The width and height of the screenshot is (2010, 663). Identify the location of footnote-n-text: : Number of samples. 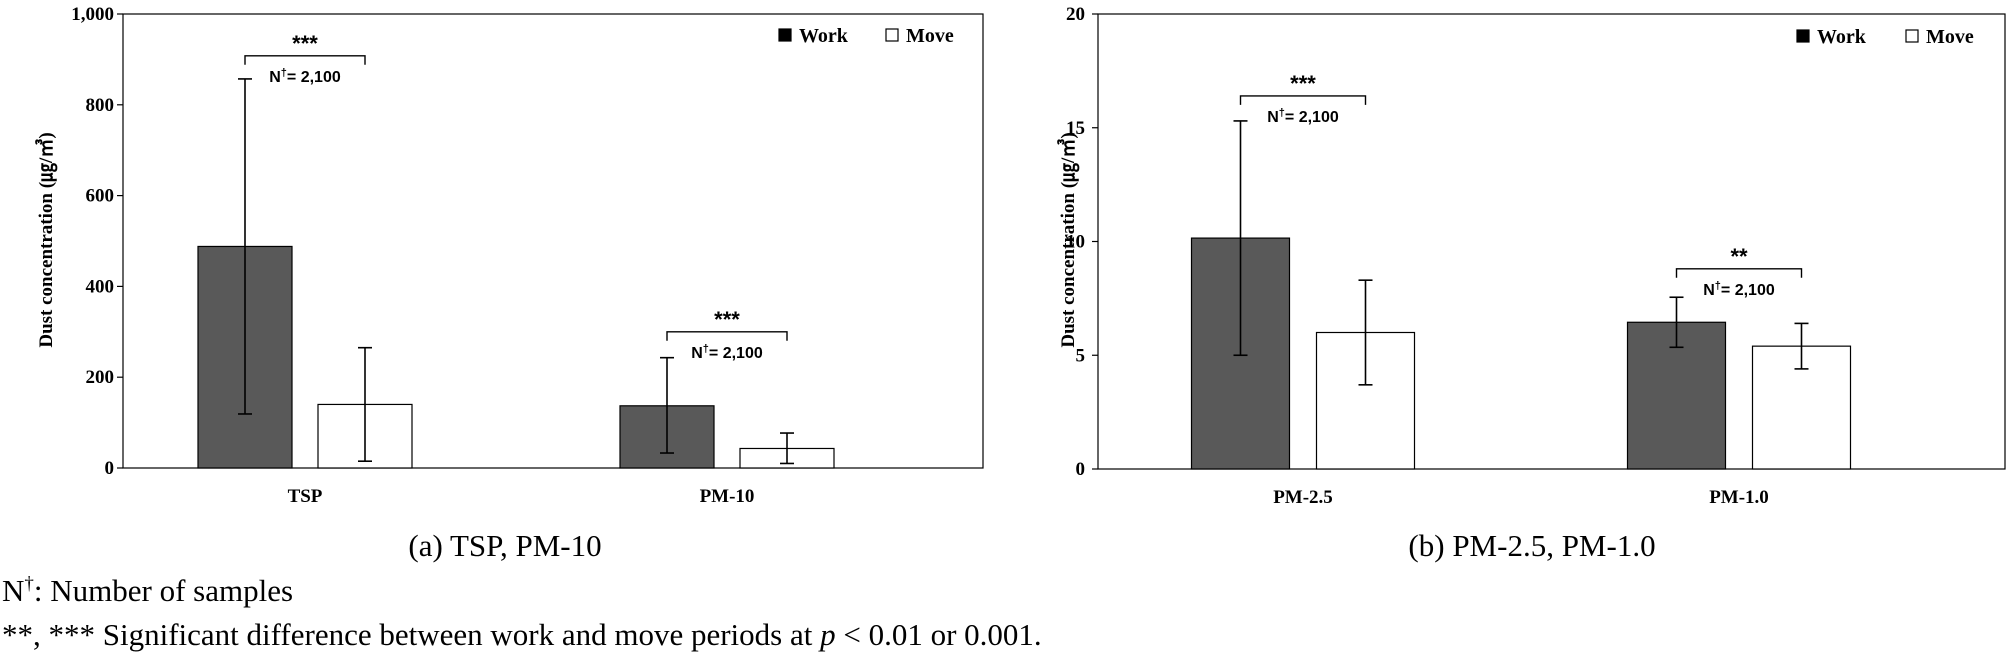
(163, 590).